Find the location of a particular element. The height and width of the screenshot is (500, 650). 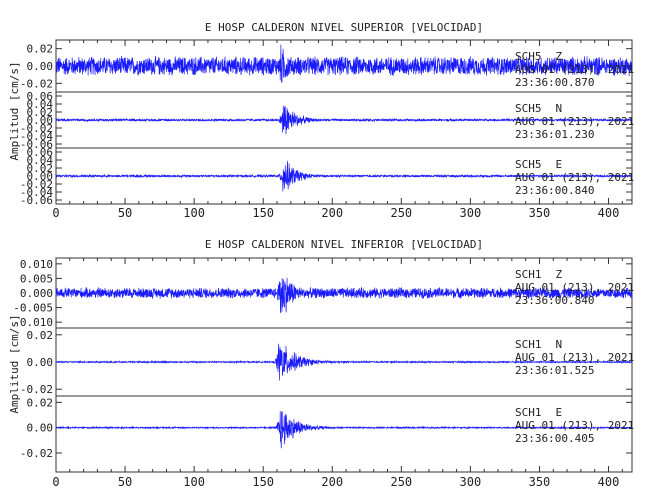

channel-label: SCH5 E is located at coordinates (538, 164).